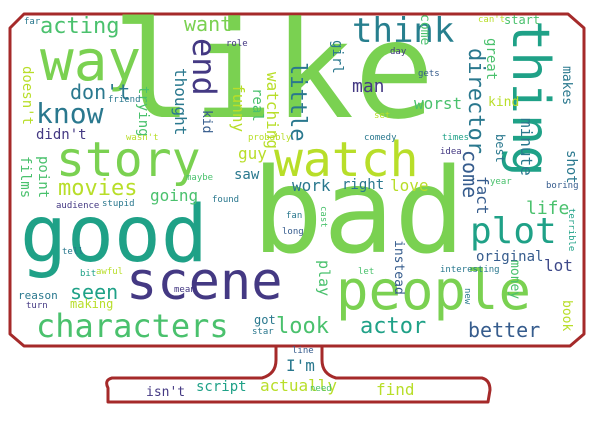 This screenshot has width=598, height=428. I want to click on word-interesting: interesting, so click(470, 270).